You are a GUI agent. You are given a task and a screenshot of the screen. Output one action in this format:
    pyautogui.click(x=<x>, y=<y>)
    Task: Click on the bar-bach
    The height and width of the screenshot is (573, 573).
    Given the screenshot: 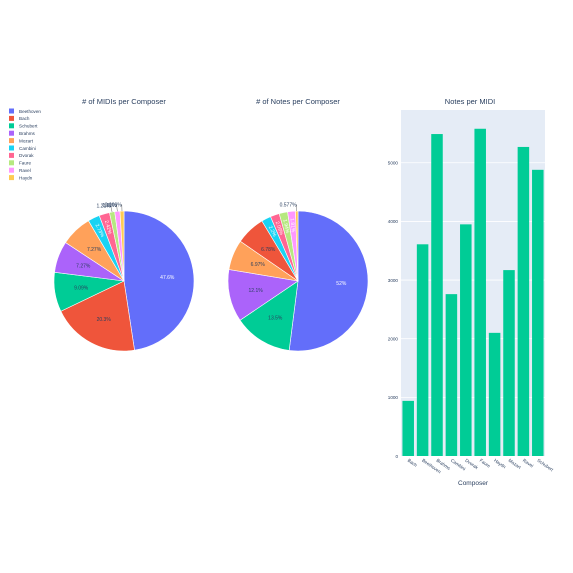 What is the action you would take?
    pyautogui.click(x=408, y=428)
    